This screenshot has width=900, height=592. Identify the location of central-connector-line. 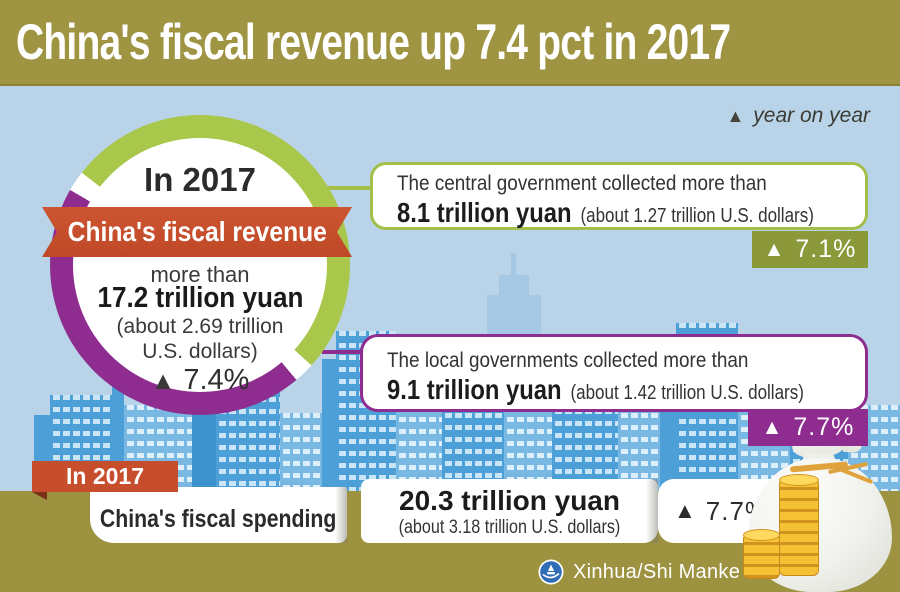
(351, 188).